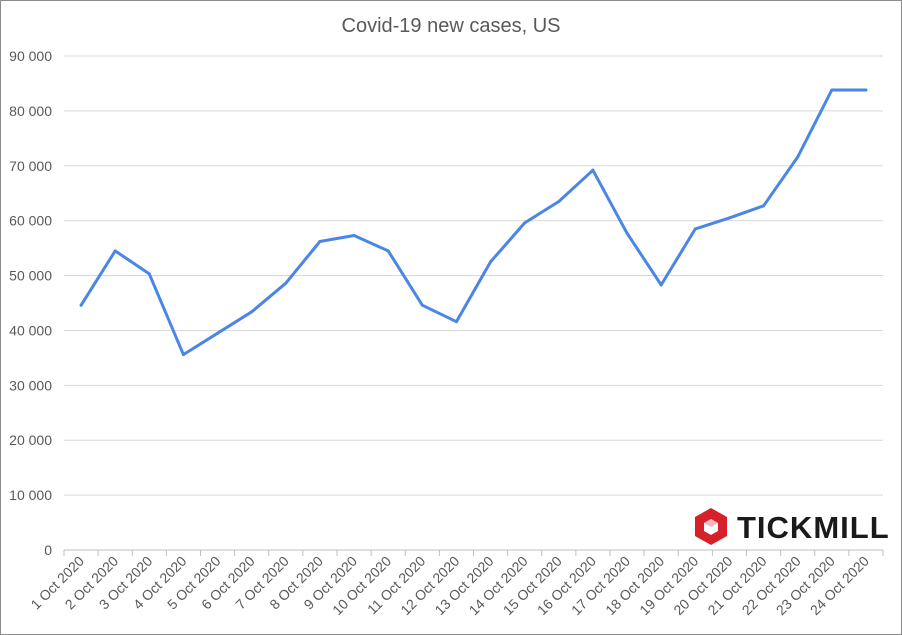  I want to click on brand-logo: TICKMILL, so click(792, 526).